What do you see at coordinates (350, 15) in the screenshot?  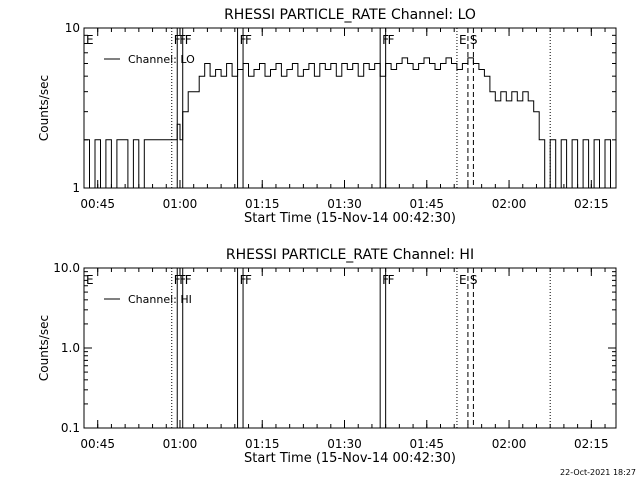 I see `chart-title: RHESSI PARTICLE_RATE Channel: LO` at bounding box center [350, 15].